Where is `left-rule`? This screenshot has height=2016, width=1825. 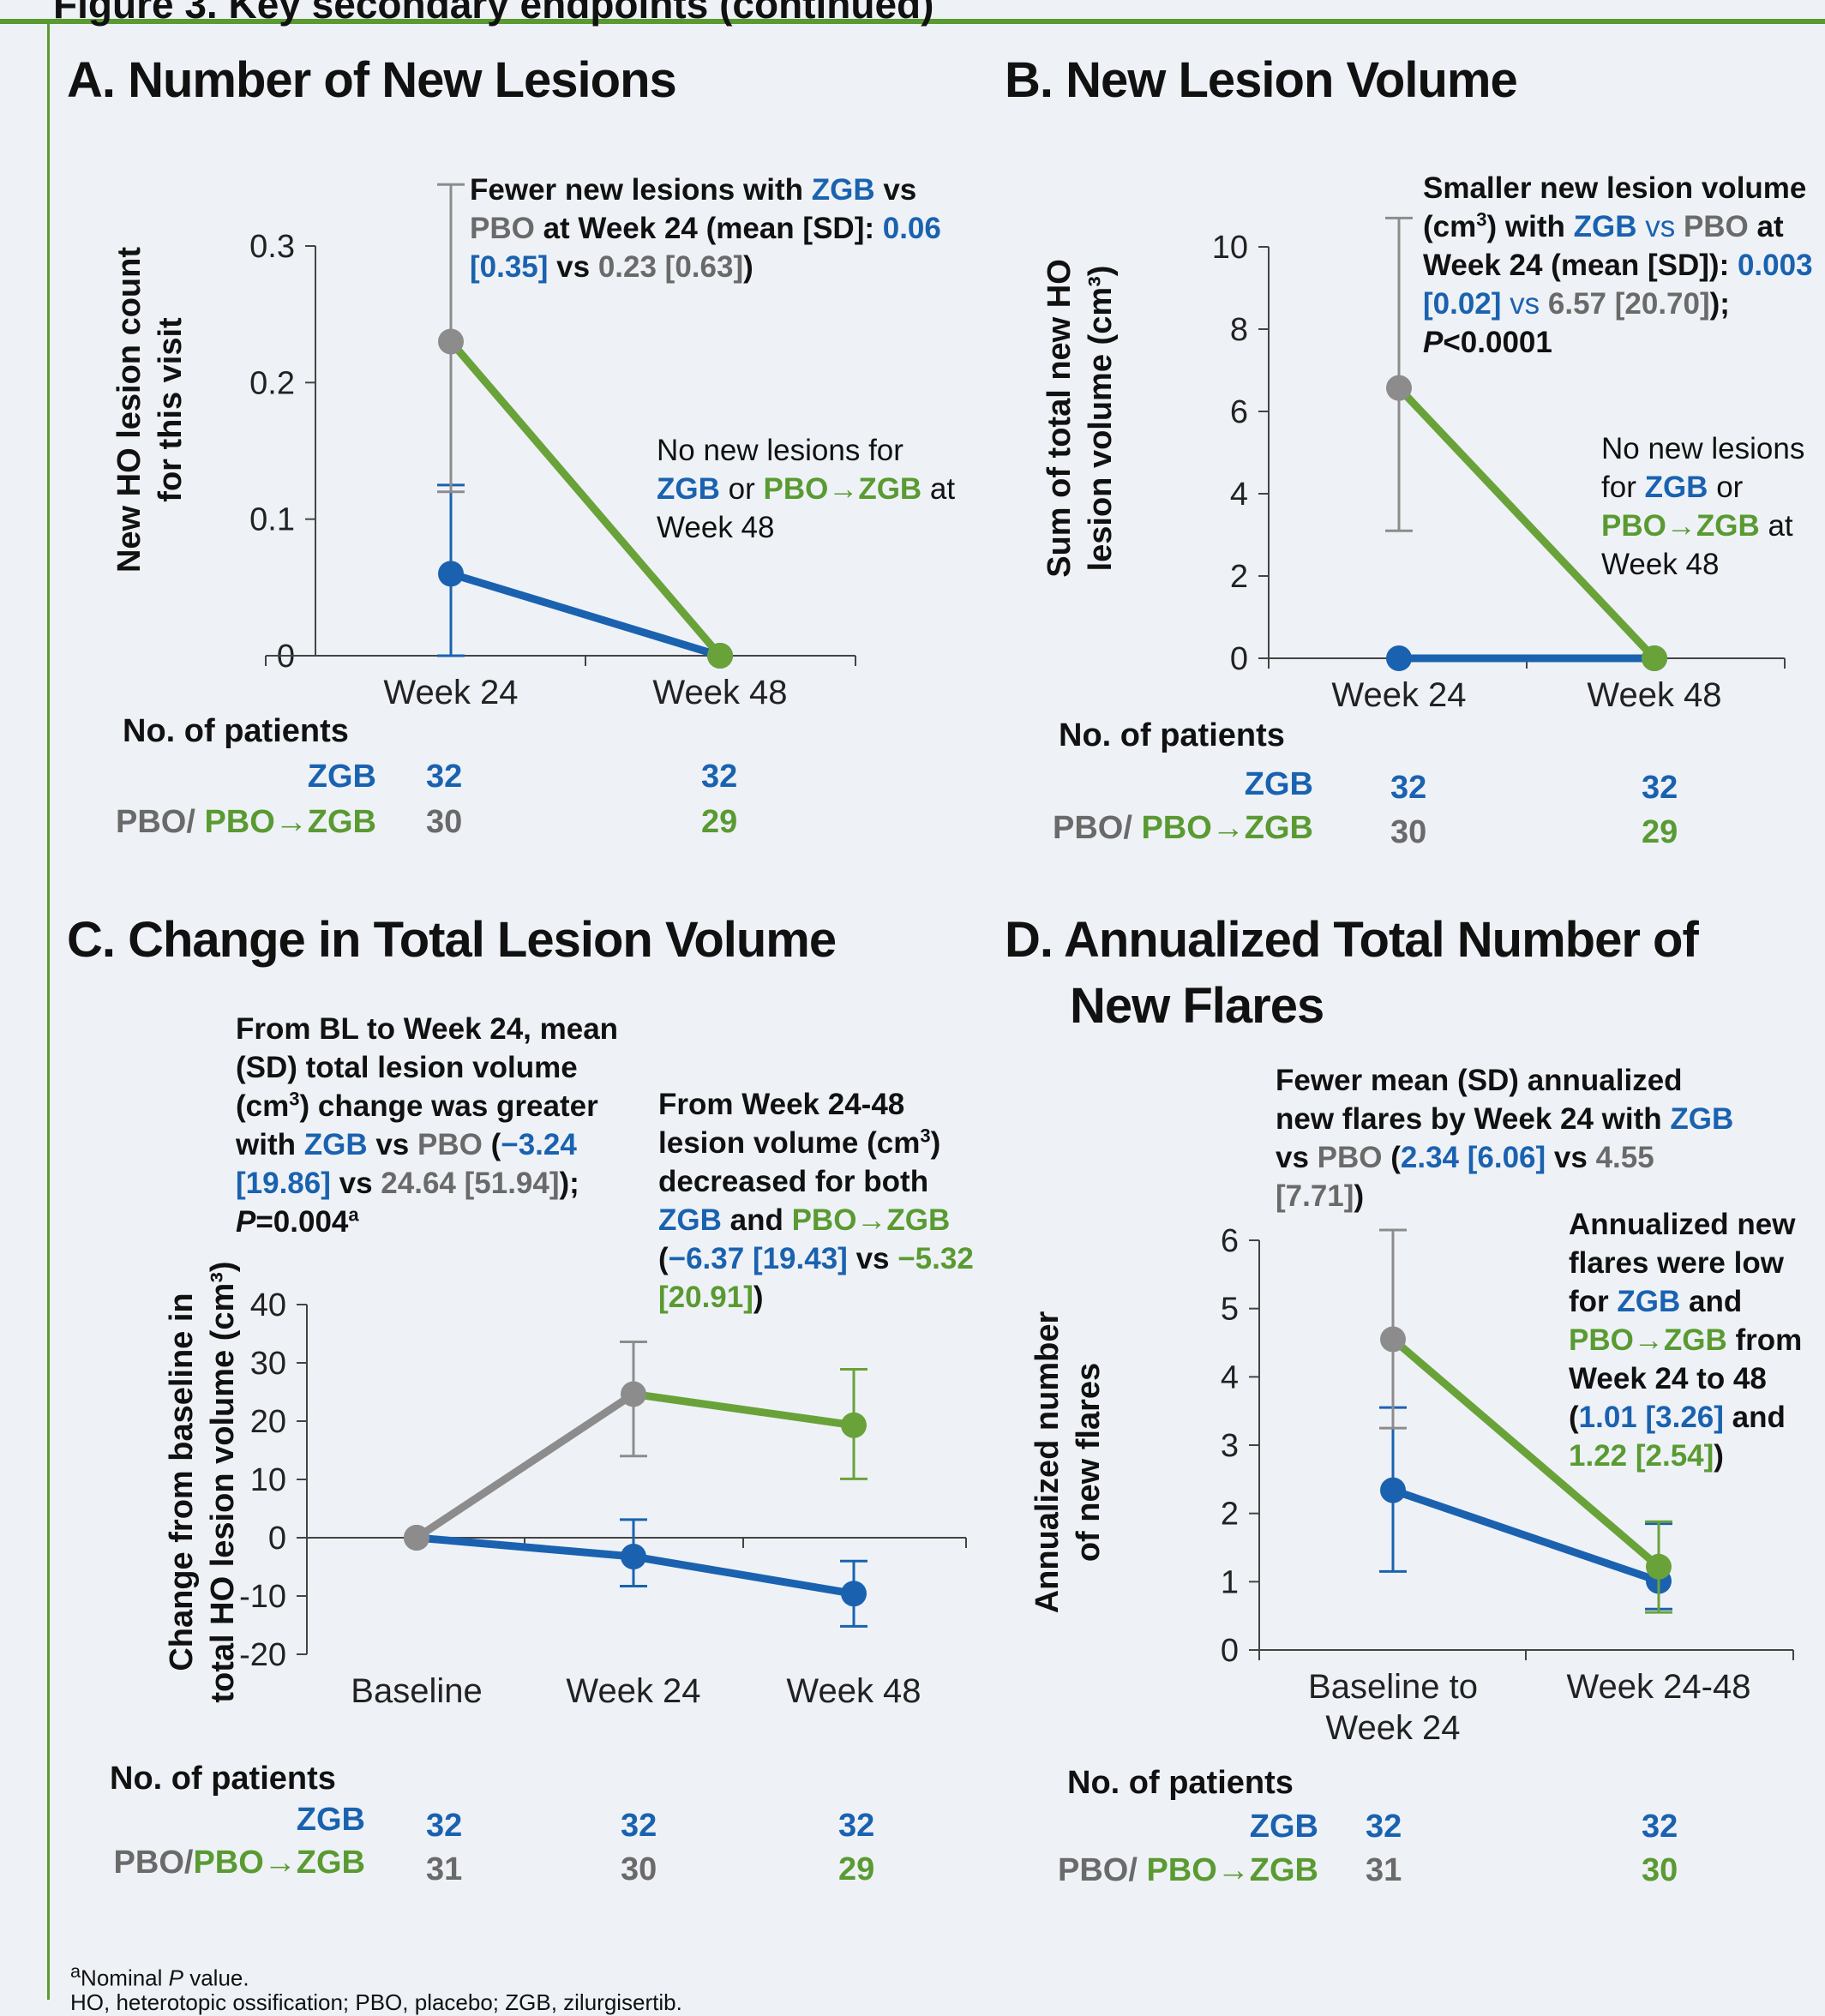 left-rule is located at coordinates (48, 1009).